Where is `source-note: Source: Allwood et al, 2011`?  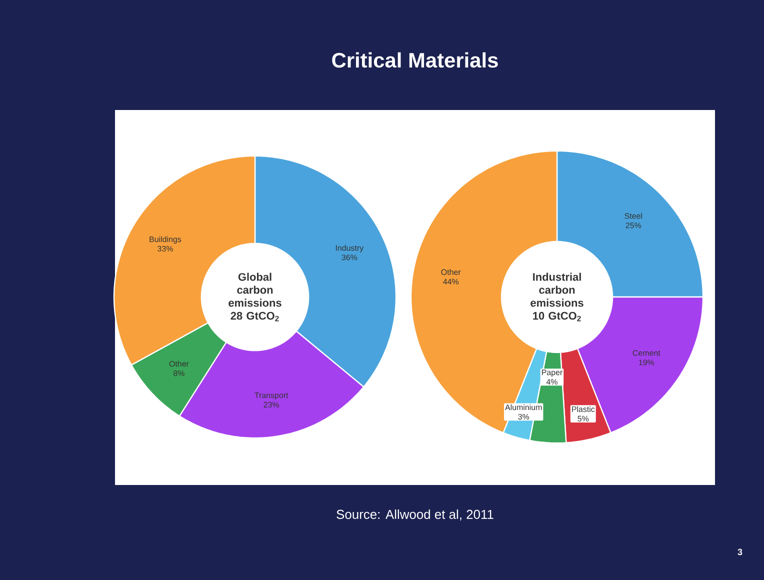 source-note: Source: Allwood et al, 2011 is located at coordinates (415, 515).